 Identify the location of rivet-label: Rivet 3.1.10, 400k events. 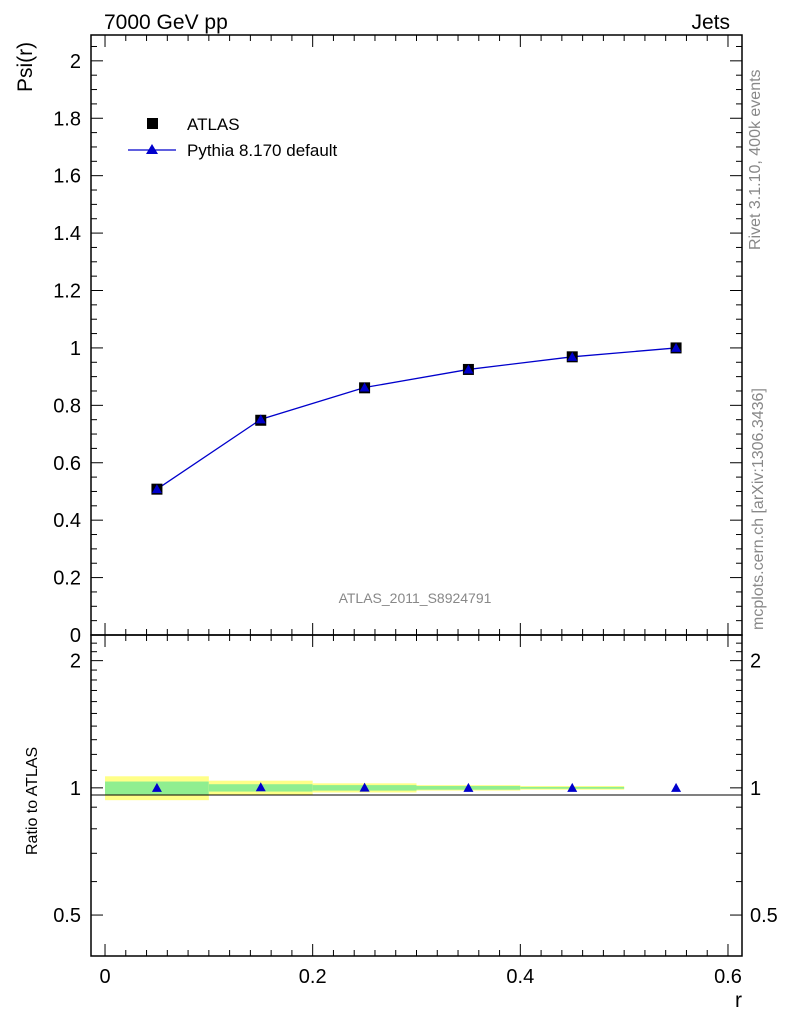
(755, 159).